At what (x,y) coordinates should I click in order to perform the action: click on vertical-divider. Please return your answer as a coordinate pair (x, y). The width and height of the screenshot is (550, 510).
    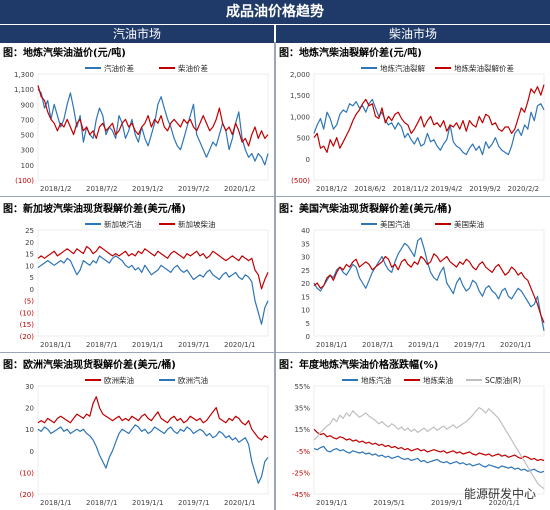
    Looking at the image, I should click on (275, 276).